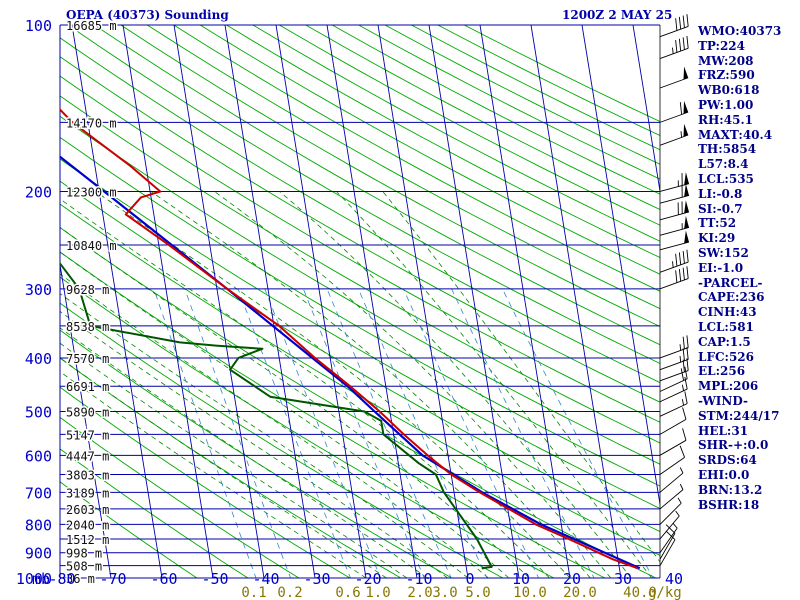 This screenshot has width=800, height=600. I want to click on temperature-tick-label: -30, so click(316, 579).